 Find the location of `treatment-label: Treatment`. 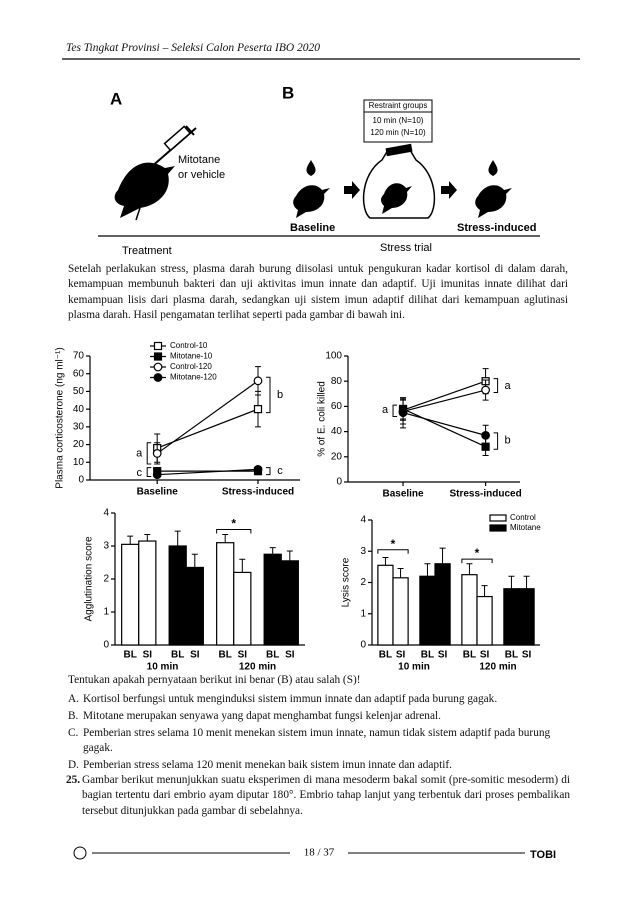

treatment-label: Treatment is located at coordinates (147, 251).